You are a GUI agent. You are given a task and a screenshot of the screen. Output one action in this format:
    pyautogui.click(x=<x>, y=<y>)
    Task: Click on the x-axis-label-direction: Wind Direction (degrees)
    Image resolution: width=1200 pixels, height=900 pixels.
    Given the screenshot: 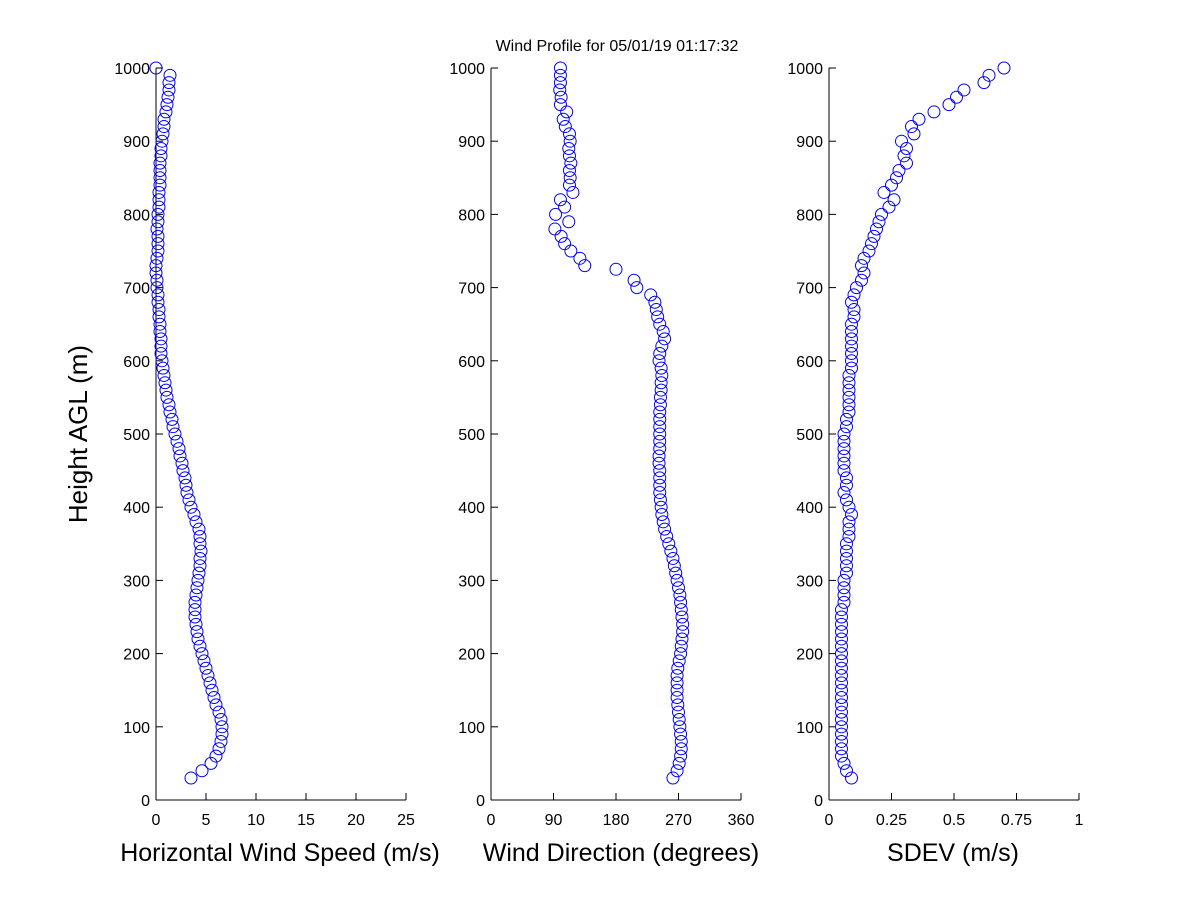 What is the action you would take?
    pyautogui.click(x=621, y=853)
    